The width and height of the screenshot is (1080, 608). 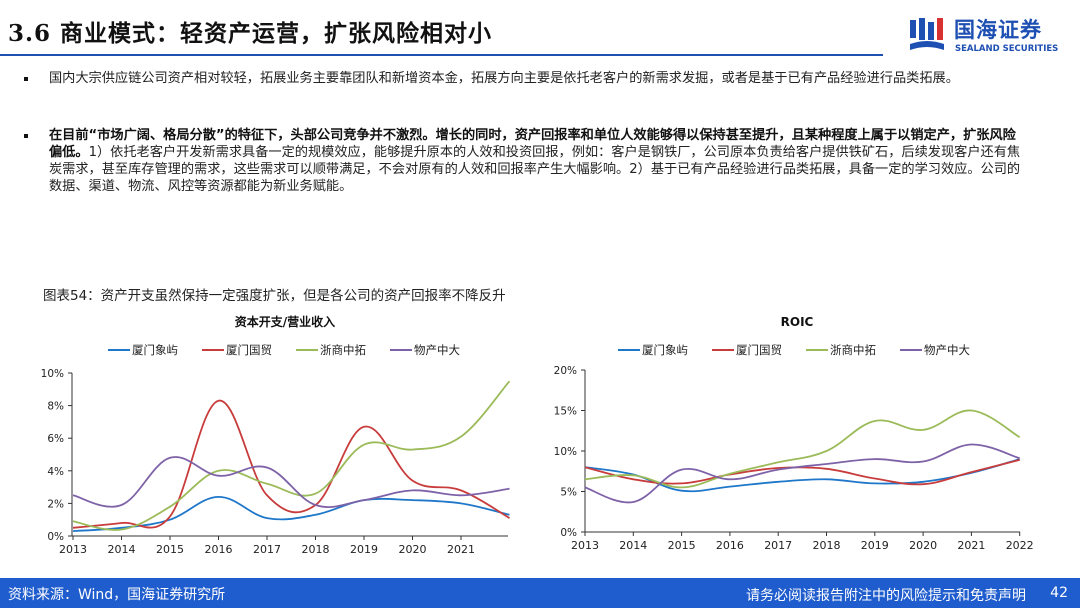 I want to click on x-tick-label: 2013, so click(x=585, y=545).